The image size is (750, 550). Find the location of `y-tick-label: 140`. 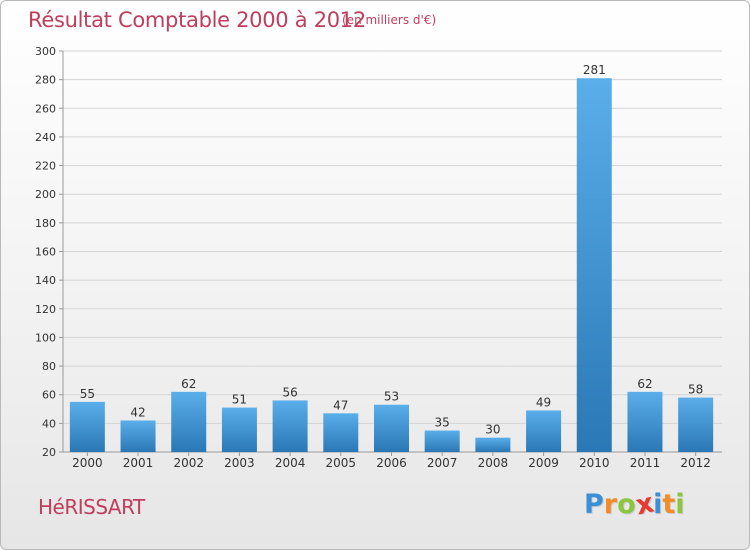

y-tick-label: 140 is located at coordinates (45, 280).